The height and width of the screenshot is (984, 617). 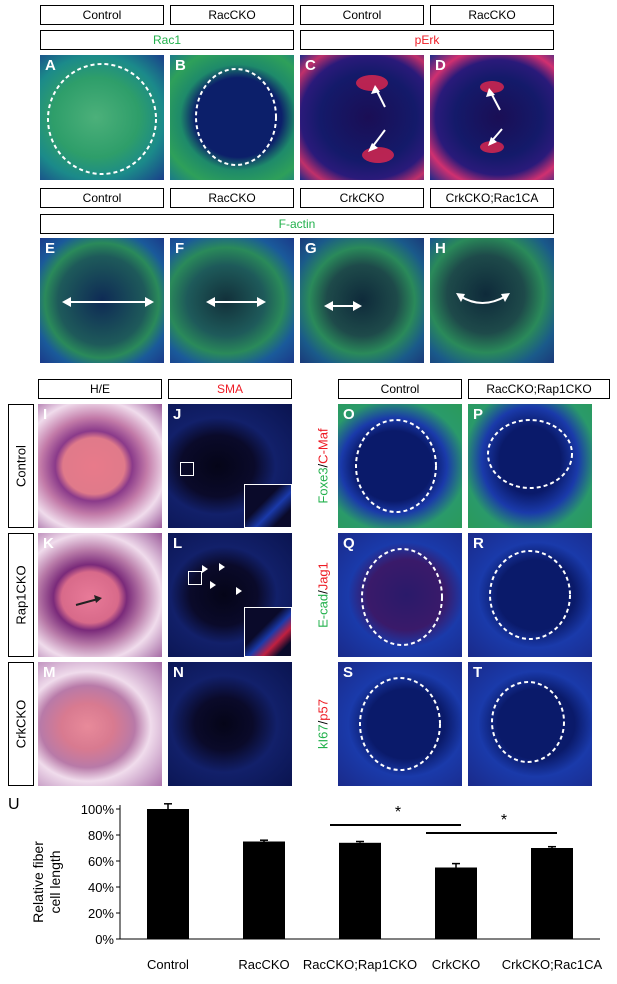 I want to click on panel-label-t: T, so click(x=478, y=672).